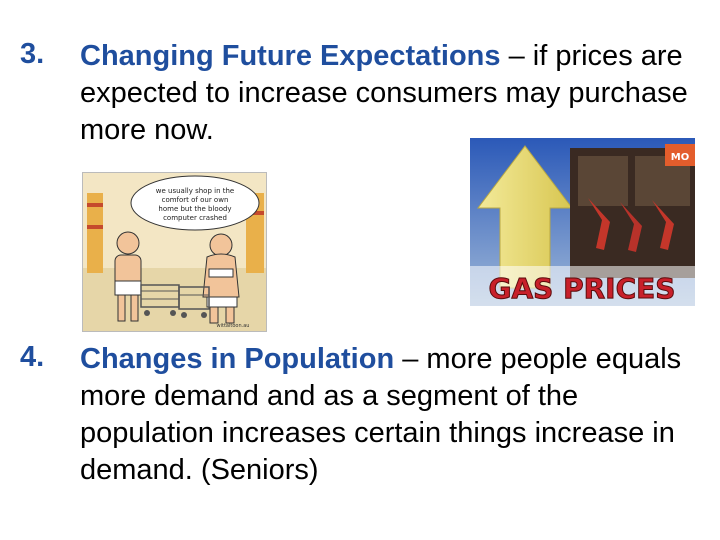 Image resolution: width=720 pixels, height=540 pixels. What do you see at coordinates (195, 200) in the screenshot?
I see `svg-text: comfort of our own` at bounding box center [195, 200].